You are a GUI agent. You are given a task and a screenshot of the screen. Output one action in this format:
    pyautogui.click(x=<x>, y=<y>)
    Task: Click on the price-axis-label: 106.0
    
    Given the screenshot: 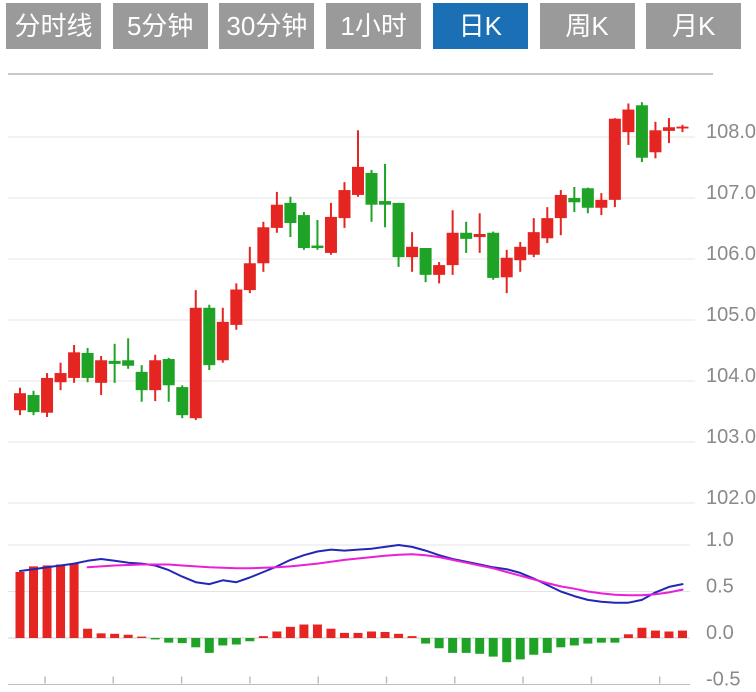 What is the action you would take?
    pyautogui.click(x=731, y=254)
    